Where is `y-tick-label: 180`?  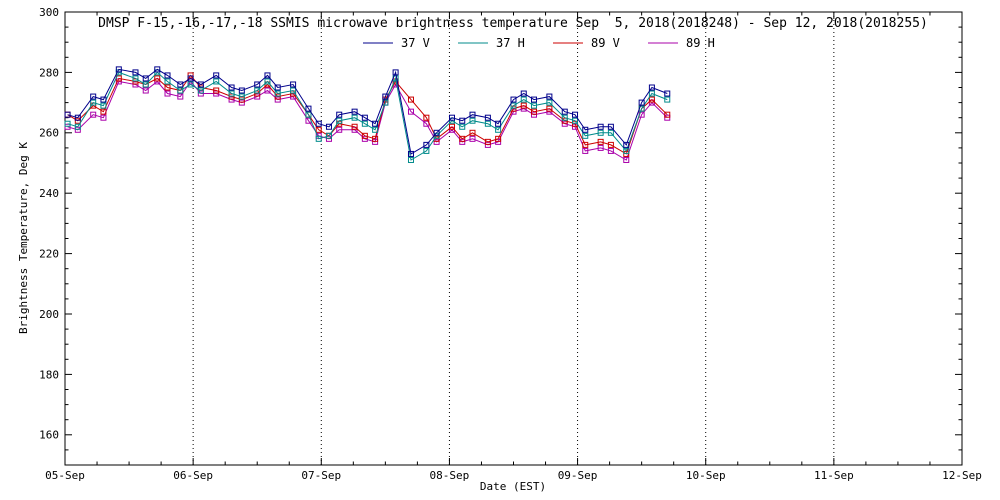
y-tick-label: 180 is located at coordinates (49, 374).